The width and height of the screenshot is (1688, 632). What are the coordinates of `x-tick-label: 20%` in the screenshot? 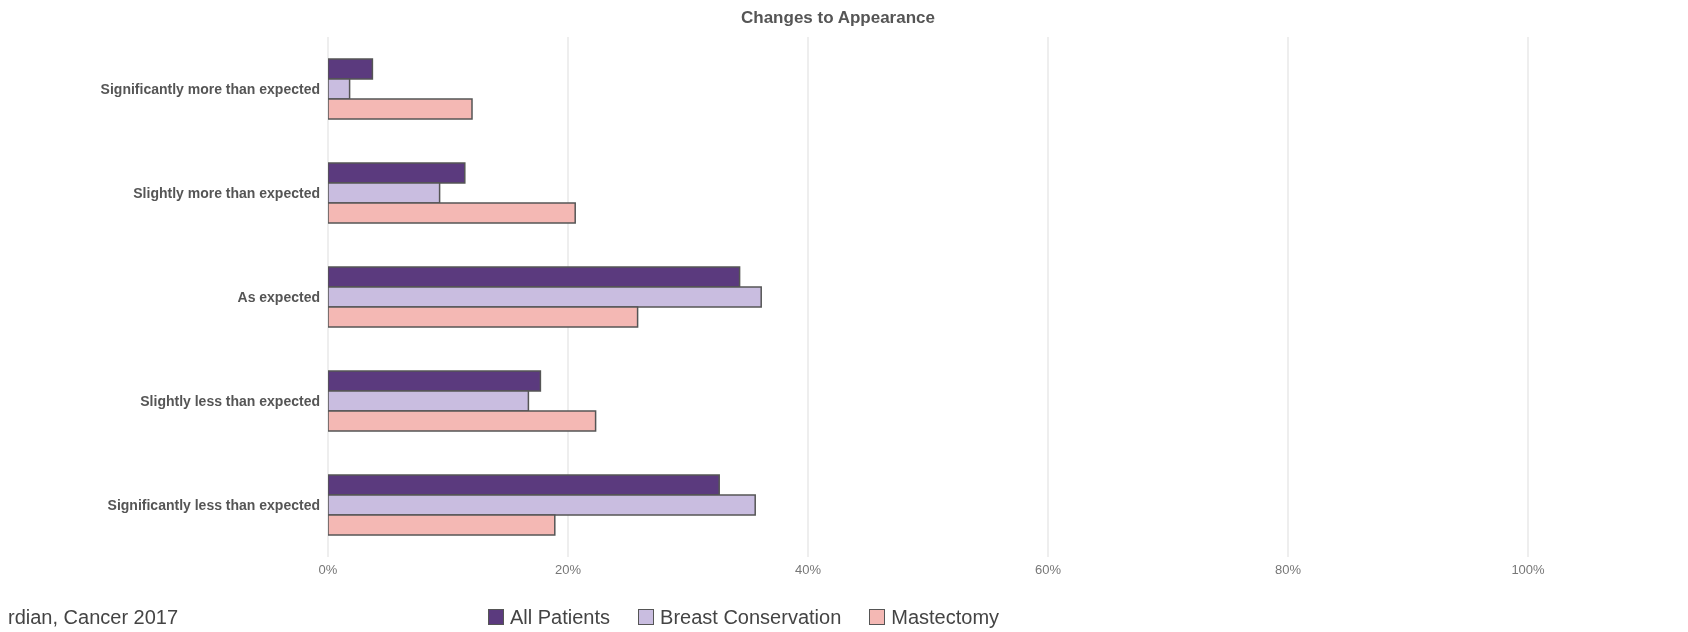 It's located at (568, 570).